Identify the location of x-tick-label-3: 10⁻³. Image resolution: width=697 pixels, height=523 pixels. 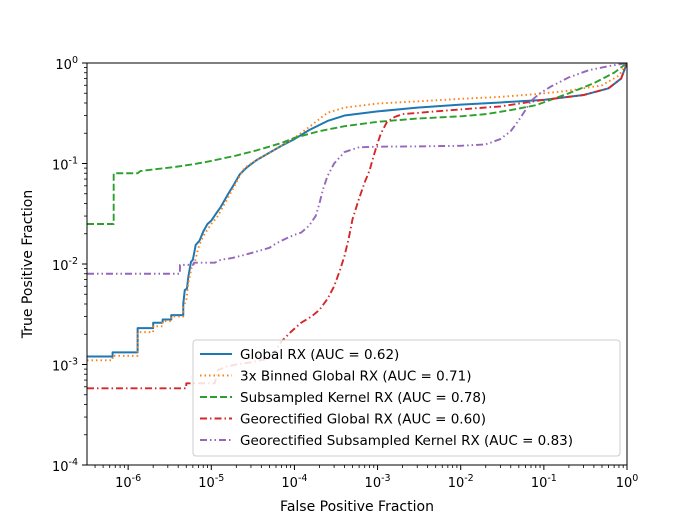
(378, 482).